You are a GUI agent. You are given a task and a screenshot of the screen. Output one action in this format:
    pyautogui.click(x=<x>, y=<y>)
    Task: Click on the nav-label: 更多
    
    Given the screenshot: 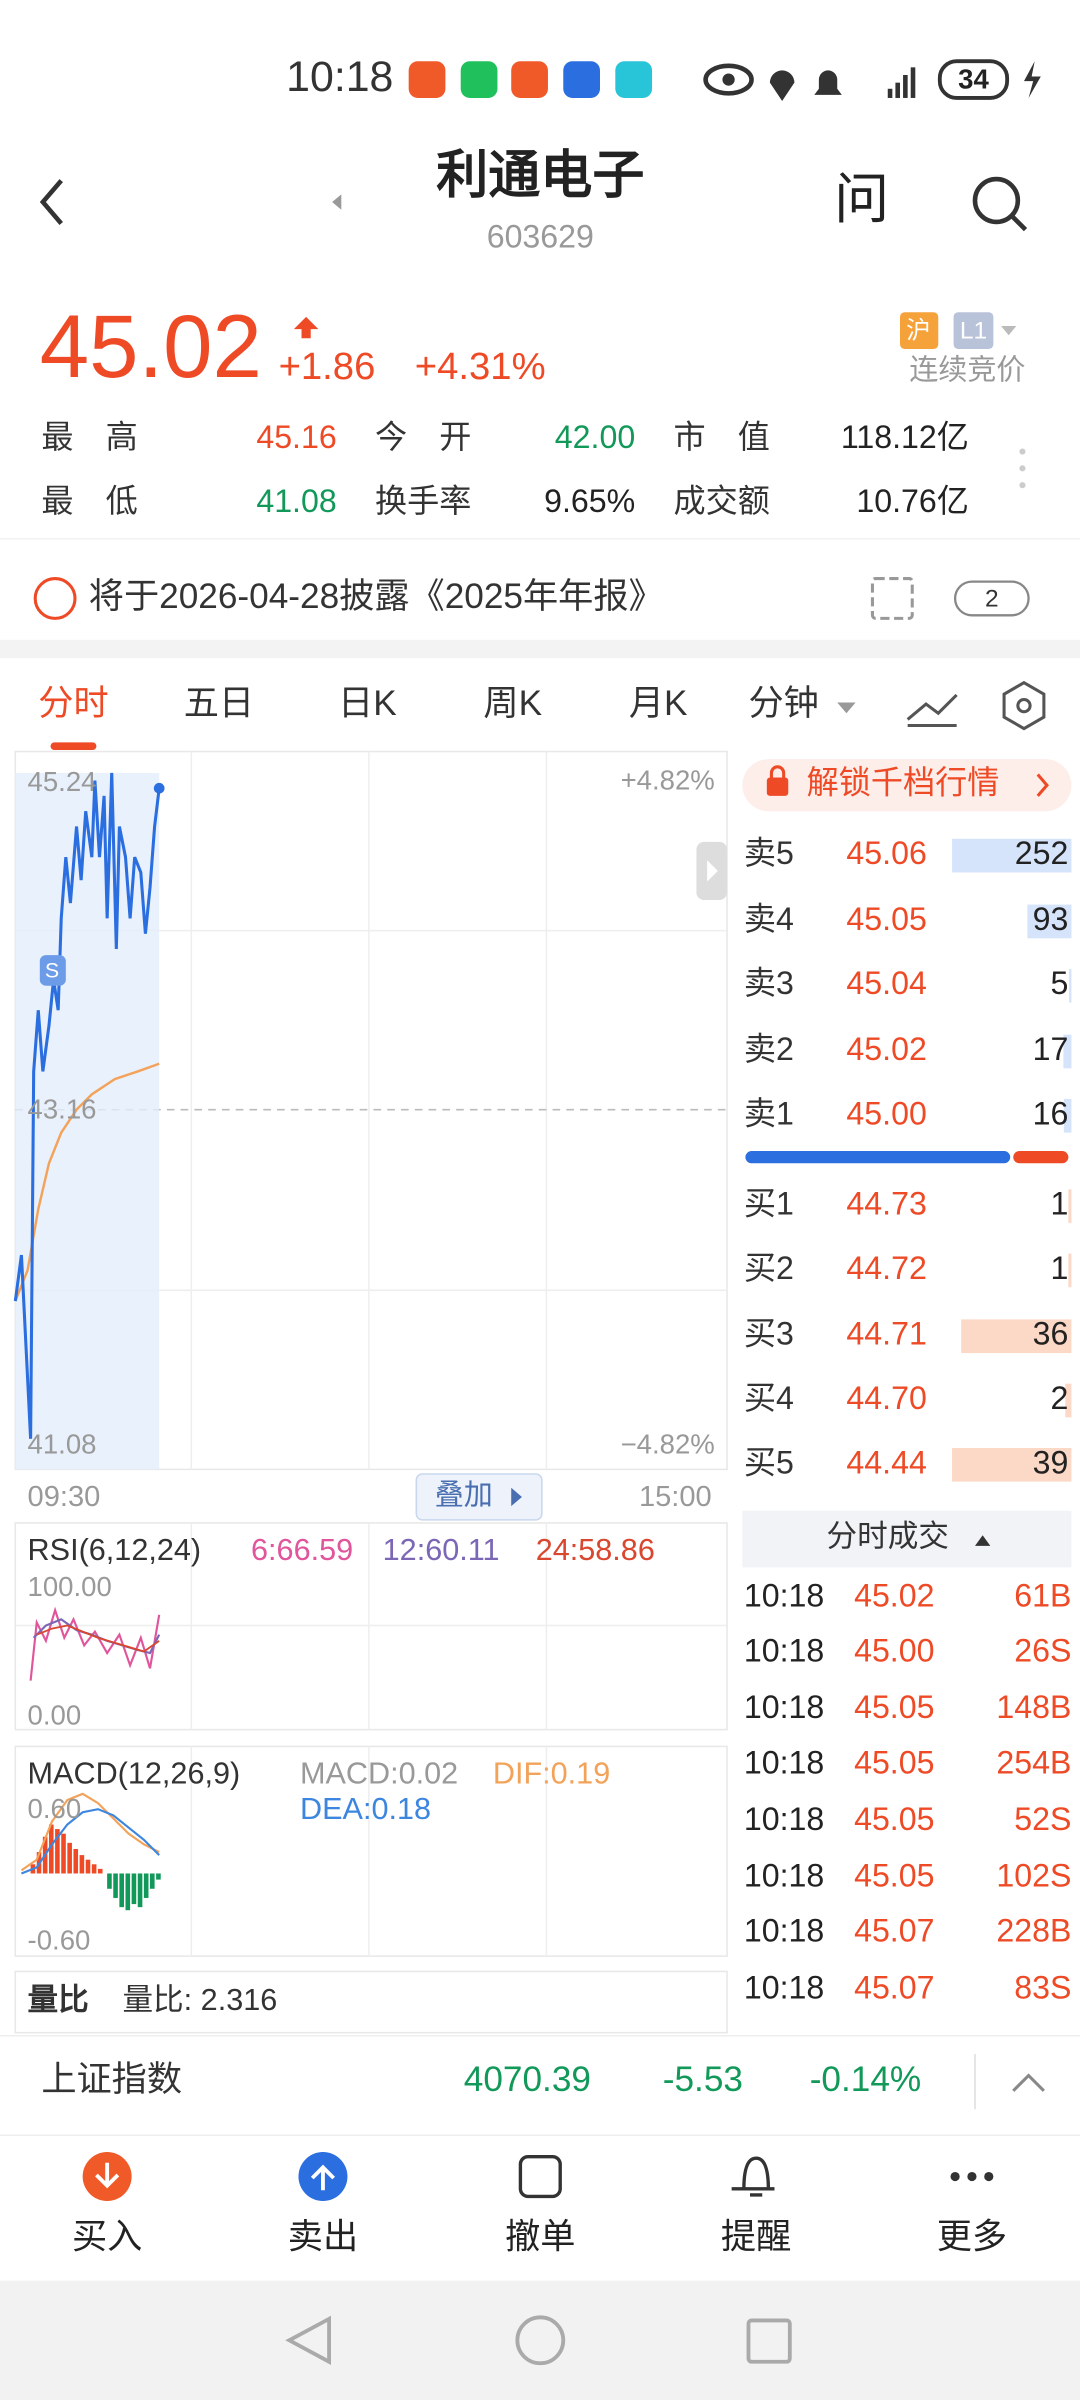 What is the action you would take?
    pyautogui.click(x=972, y=2237)
    